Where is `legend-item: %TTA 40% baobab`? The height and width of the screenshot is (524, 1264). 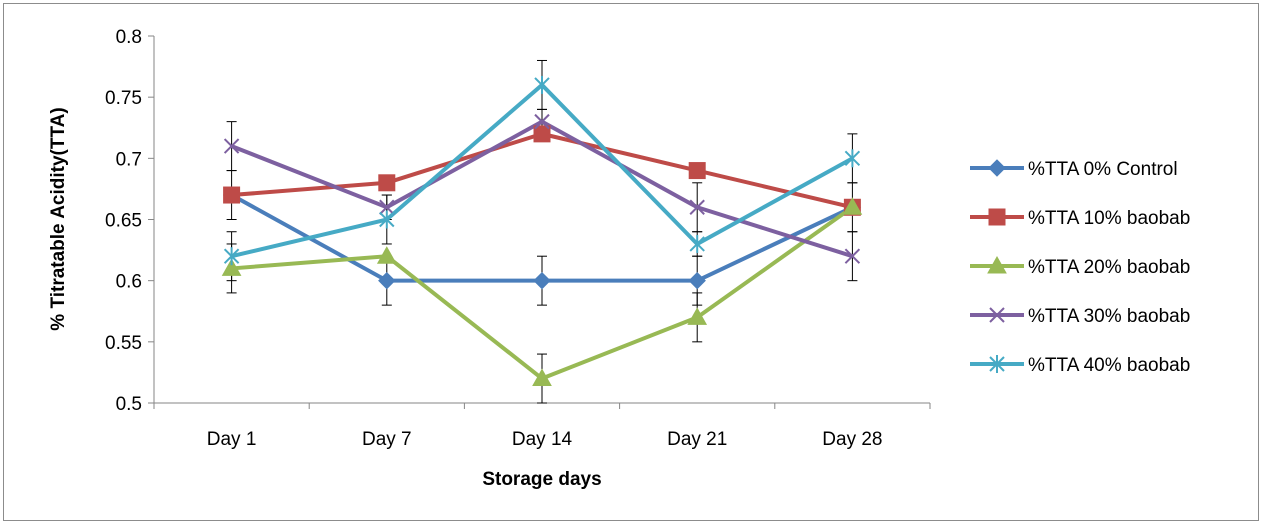 legend-item: %TTA 40% baobab is located at coordinates (1080, 365).